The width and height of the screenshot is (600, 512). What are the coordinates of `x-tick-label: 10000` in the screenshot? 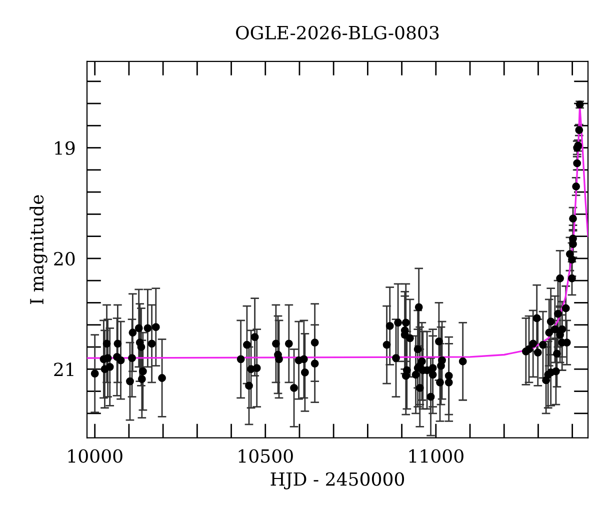 It's located at (95, 456).